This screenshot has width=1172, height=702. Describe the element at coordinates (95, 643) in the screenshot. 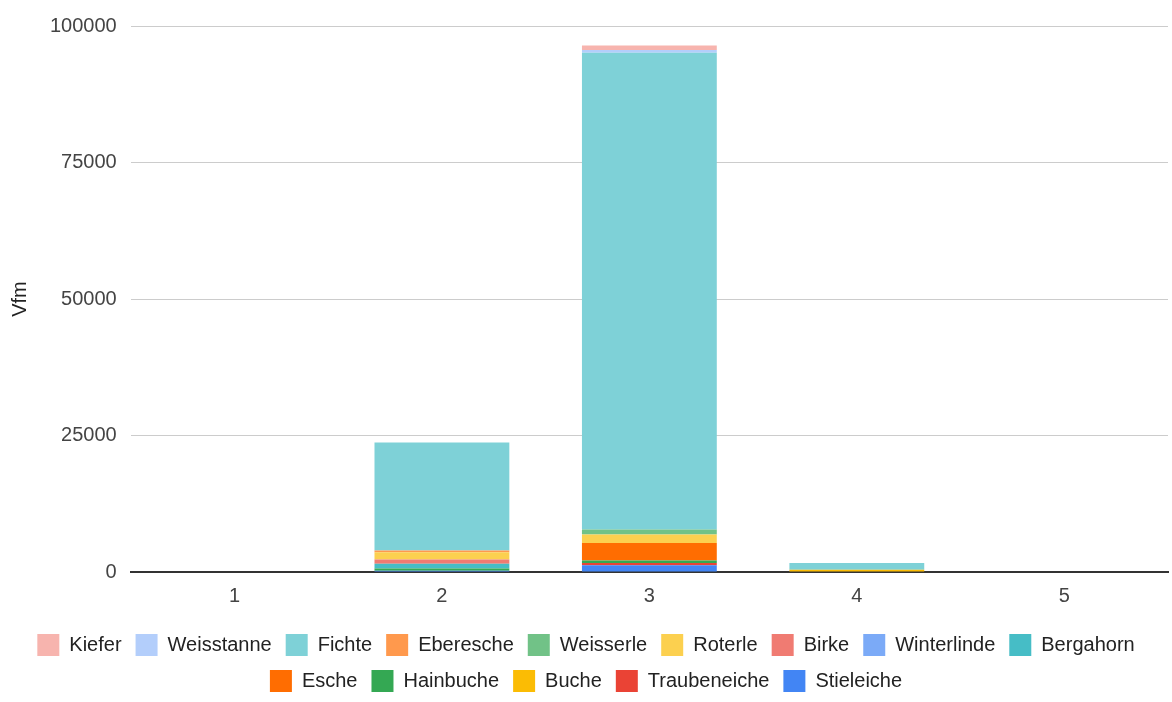

I see `legend-label: Kiefer` at that location.